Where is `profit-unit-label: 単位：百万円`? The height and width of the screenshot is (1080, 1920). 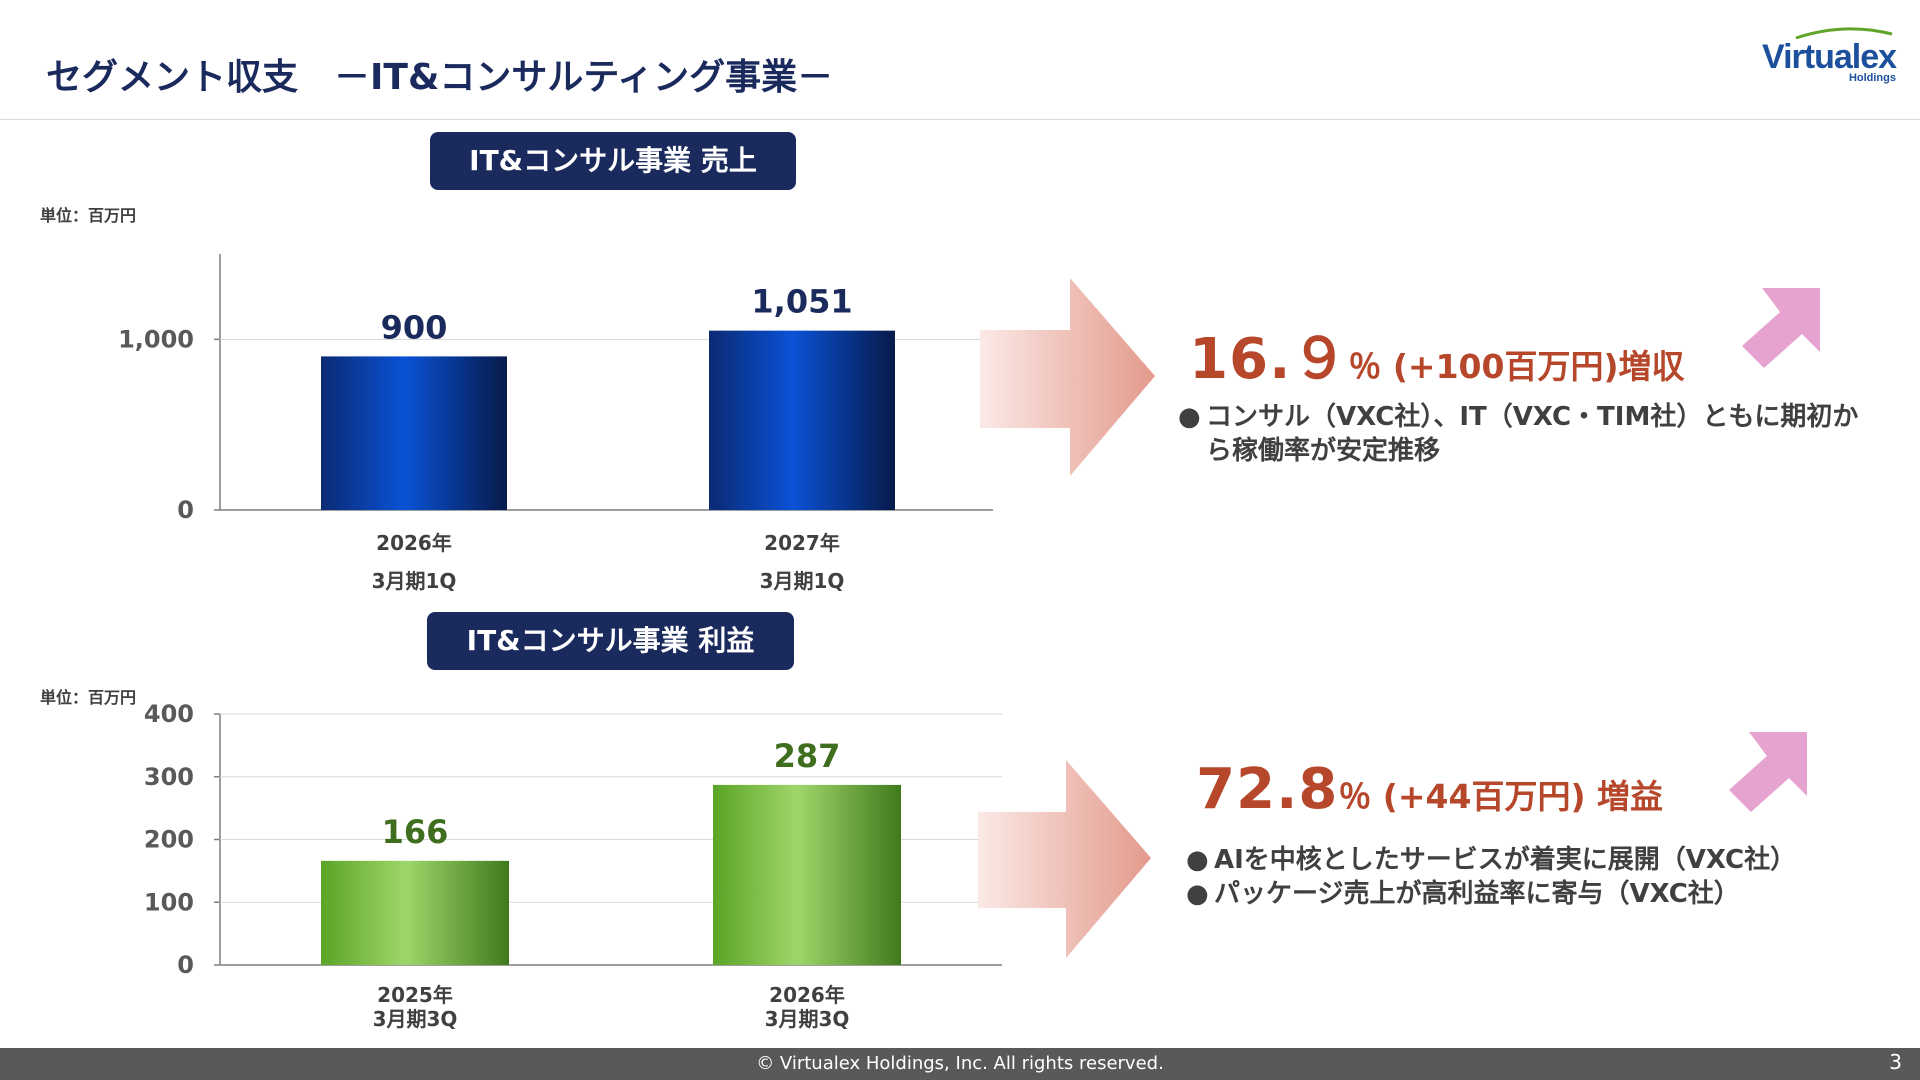 profit-unit-label: 単位：百万円 is located at coordinates (88, 697).